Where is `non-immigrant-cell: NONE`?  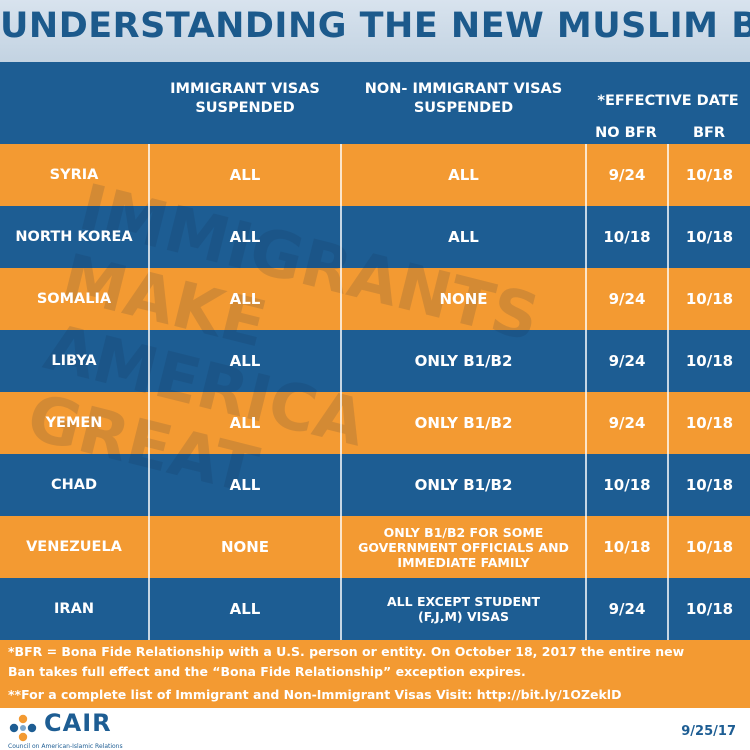 non-immigrant-cell: NONE is located at coordinates (463, 299).